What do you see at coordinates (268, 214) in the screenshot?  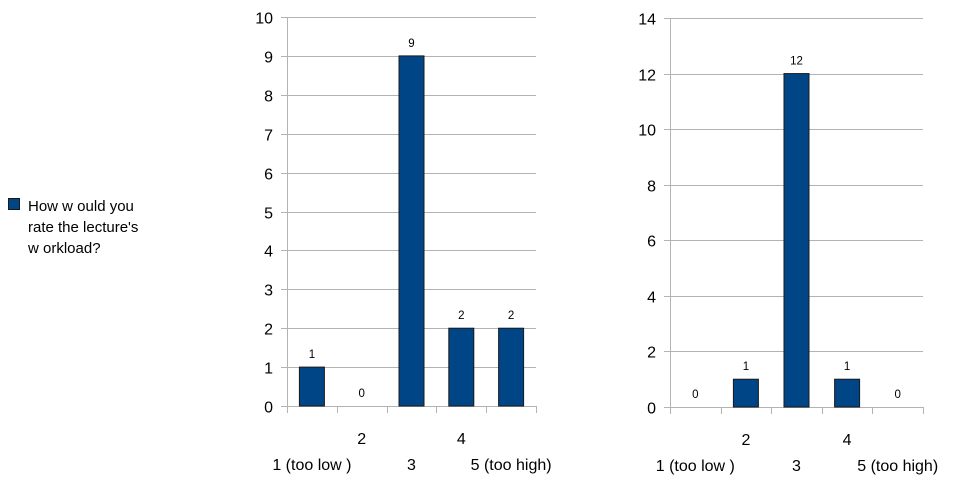 I see `y-tick-label: 5` at bounding box center [268, 214].